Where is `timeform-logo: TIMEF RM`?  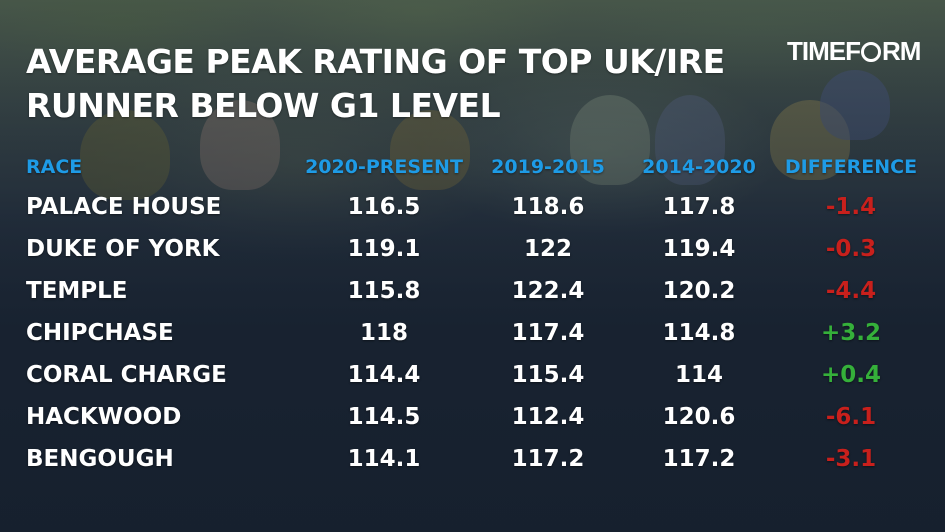 timeform-logo: TIMEF RM is located at coordinates (854, 51).